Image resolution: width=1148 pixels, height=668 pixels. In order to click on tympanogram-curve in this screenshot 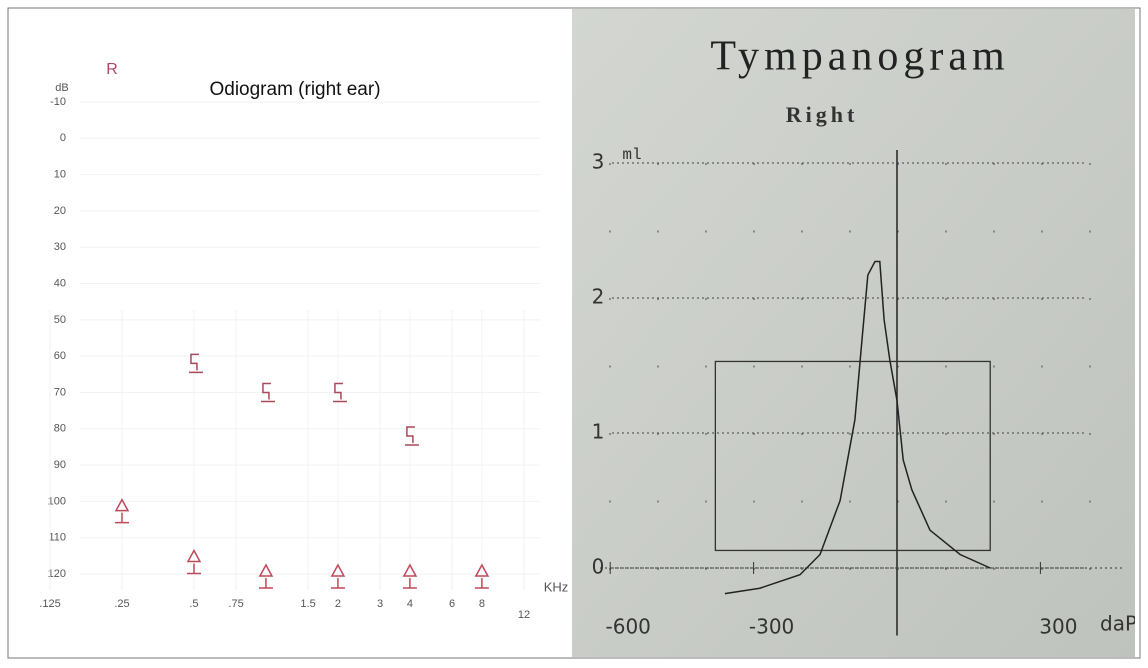, I will do `click(857, 427)`.